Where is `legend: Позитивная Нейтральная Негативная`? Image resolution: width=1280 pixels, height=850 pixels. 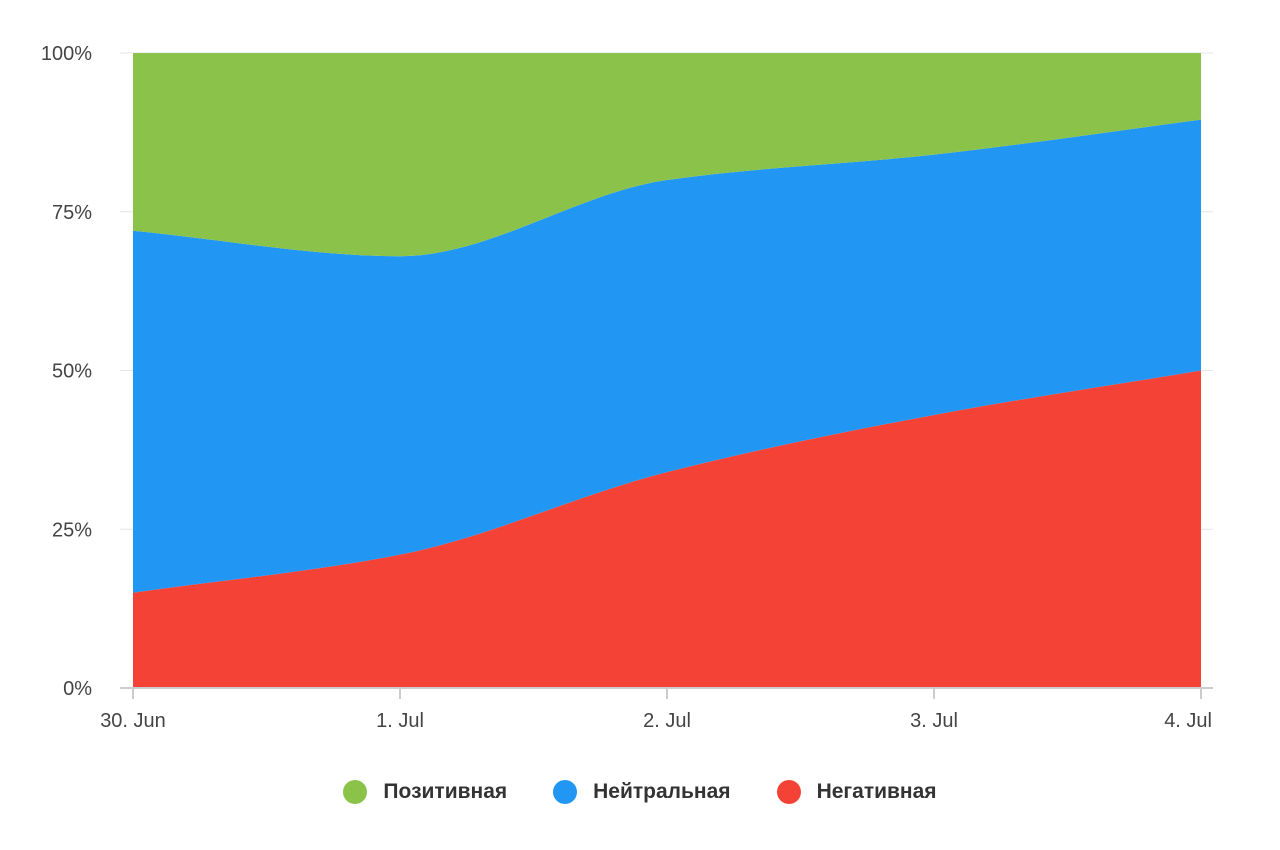
legend: Позитивная Нейтральная Негативная is located at coordinates (640, 792).